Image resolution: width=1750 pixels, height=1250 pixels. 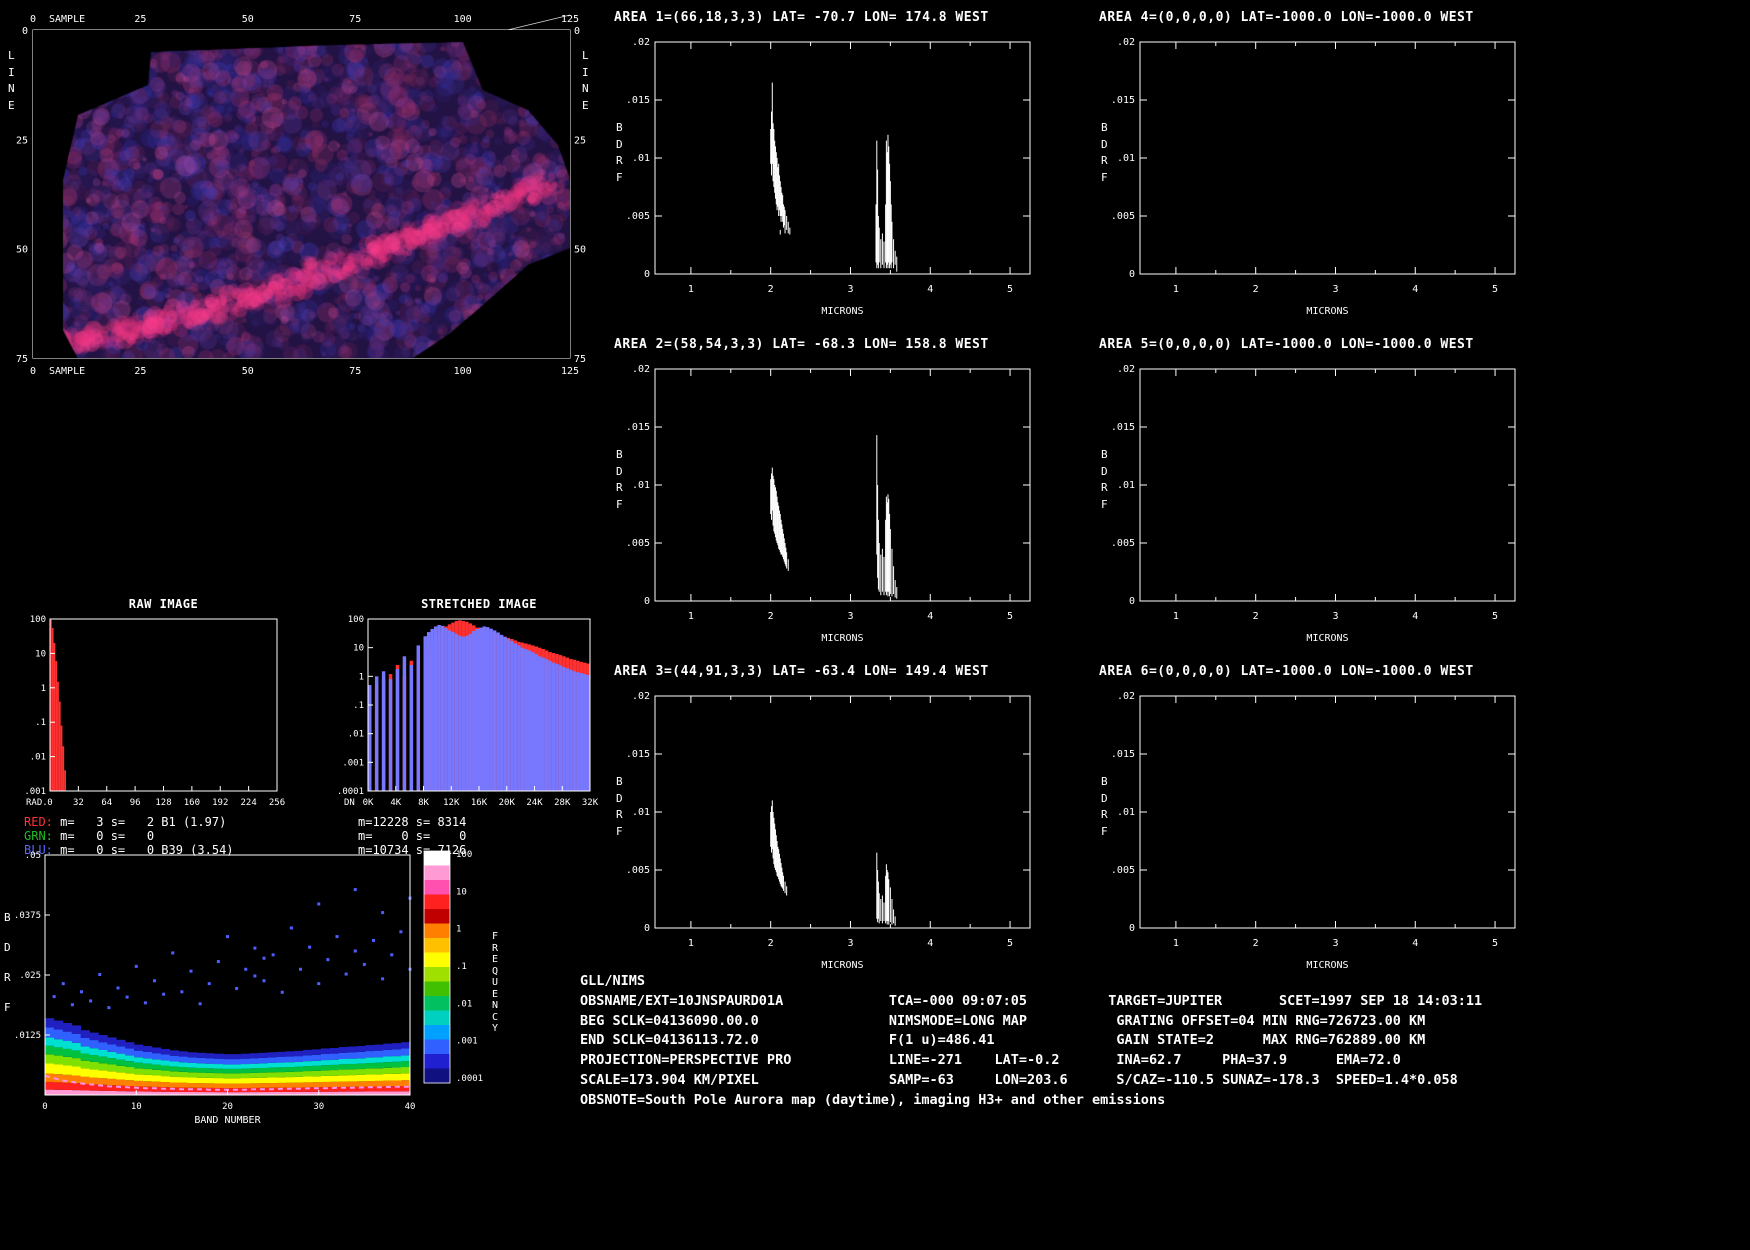 I want to click on axis-text: 20K, so click(x=507, y=803).